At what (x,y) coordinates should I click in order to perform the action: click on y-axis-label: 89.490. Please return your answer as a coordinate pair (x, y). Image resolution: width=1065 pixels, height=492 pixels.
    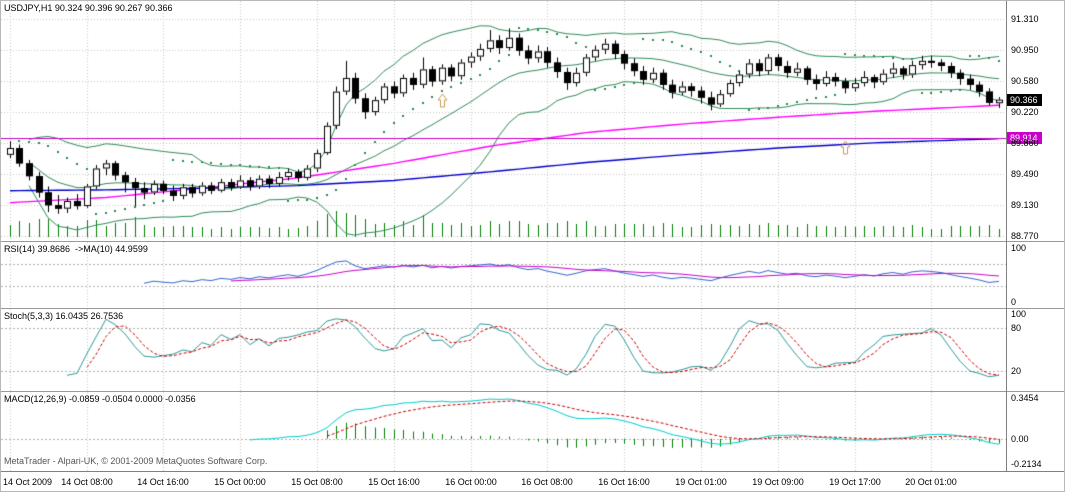
    Looking at the image, I should click on (1025, 174).